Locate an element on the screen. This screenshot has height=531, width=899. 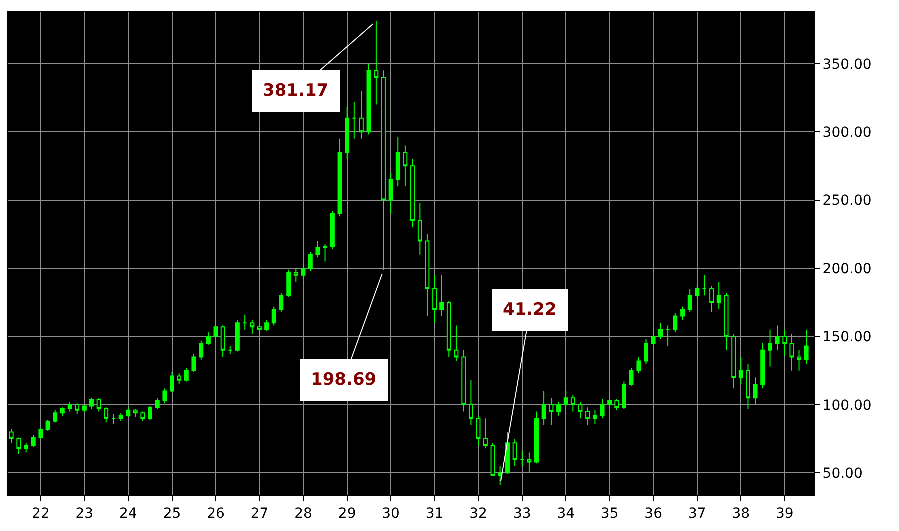
x-tick-label: 34 is located at coordinates (566, 514).